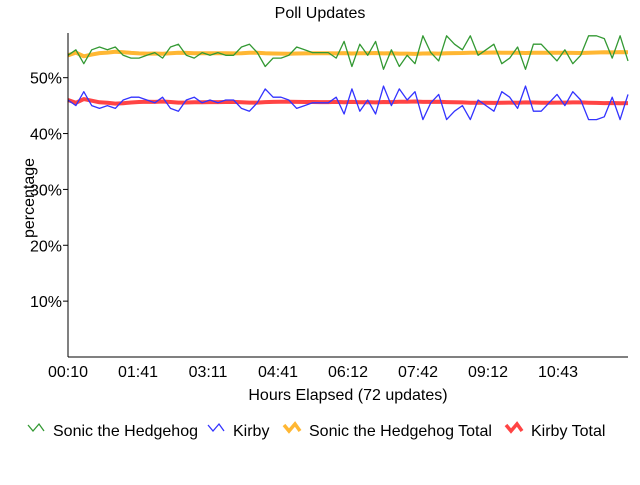  Describe the element at coordinates (348, 52) in the screenshot. I see `series-sonic-line` at that location.